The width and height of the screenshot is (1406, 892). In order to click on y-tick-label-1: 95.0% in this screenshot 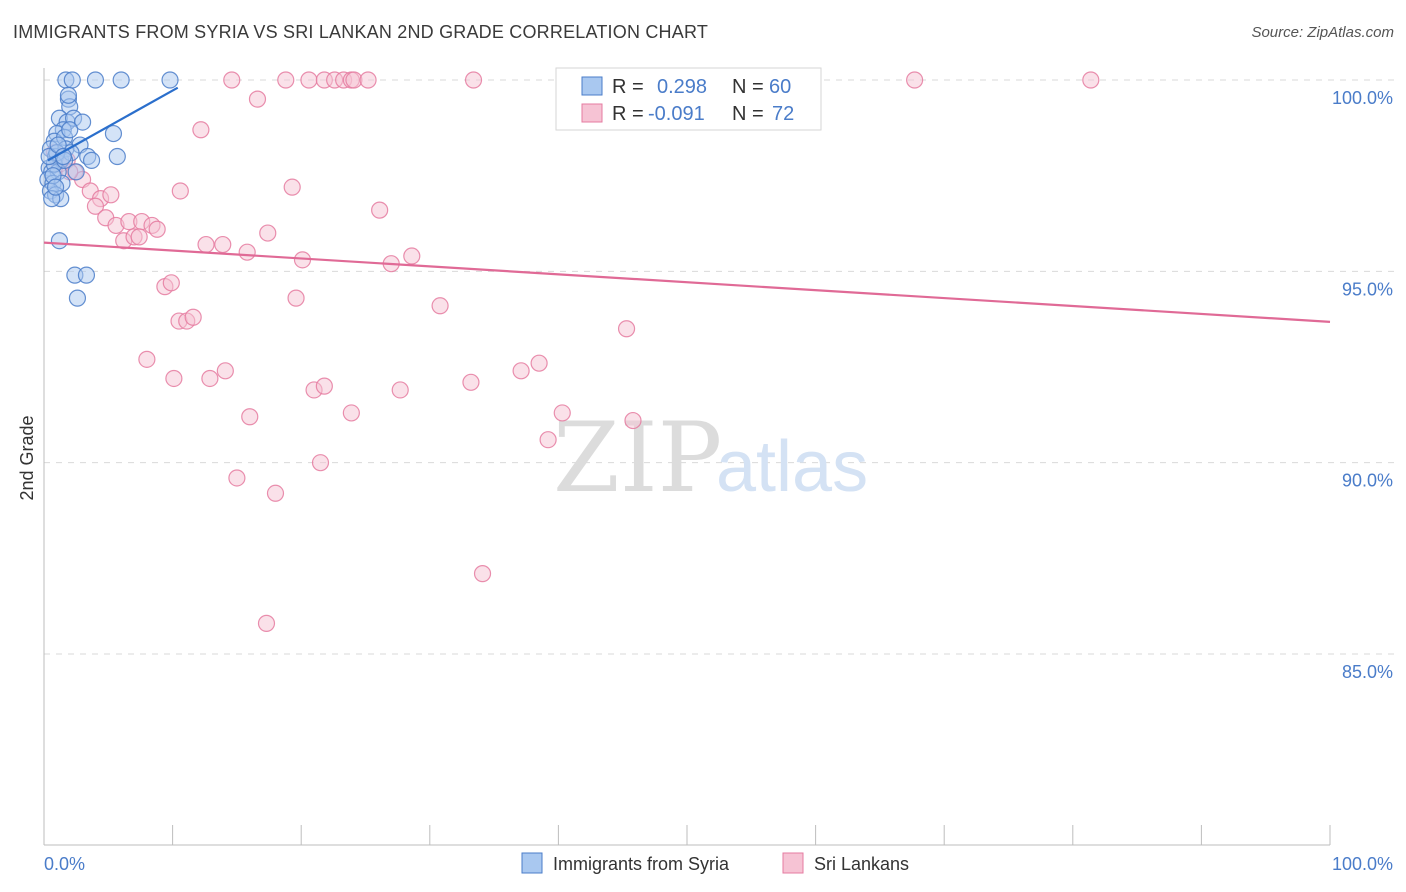, I will do `click(1367, 289)`.